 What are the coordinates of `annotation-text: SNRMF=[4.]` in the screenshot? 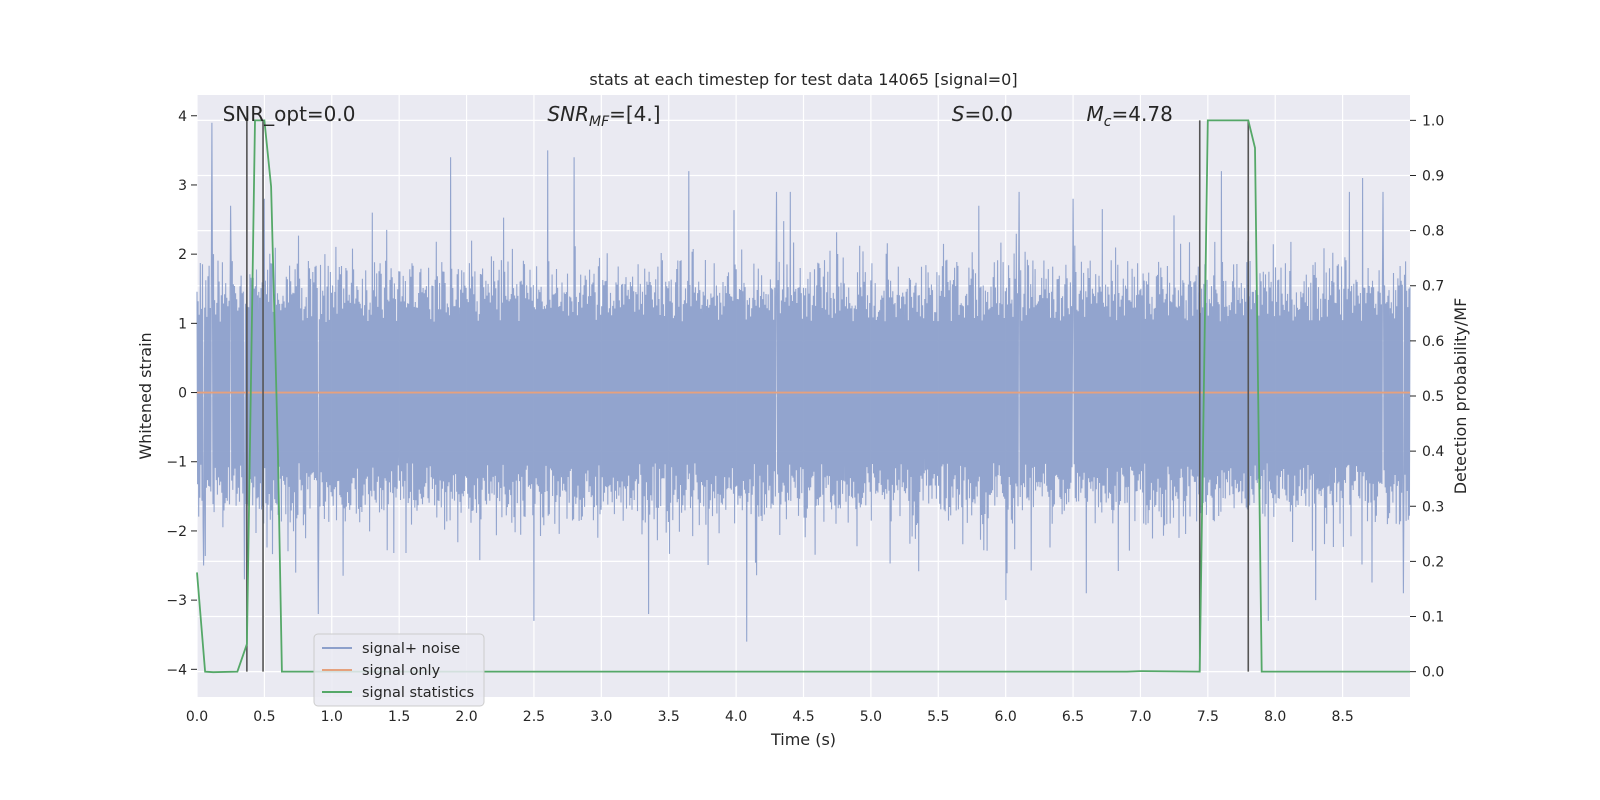 It's located at (603, 116).